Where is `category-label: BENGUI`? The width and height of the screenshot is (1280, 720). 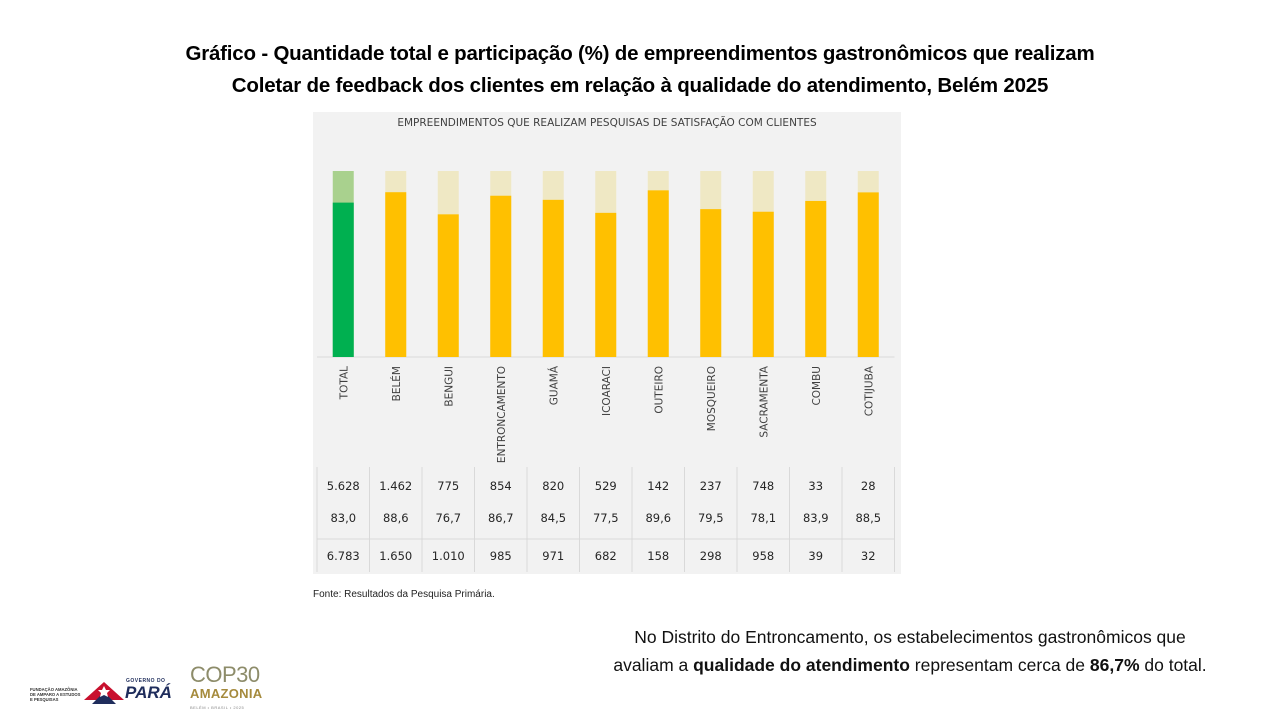
category-label: BENGUI is located at coordinates (449, 386).